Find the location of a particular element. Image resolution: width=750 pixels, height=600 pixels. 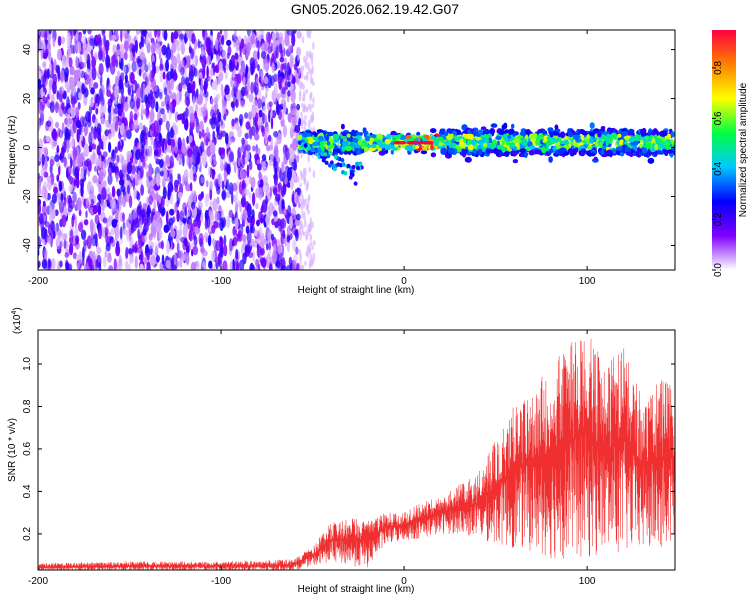

x-tick-label: 100 is located at coordinates (587, 581).